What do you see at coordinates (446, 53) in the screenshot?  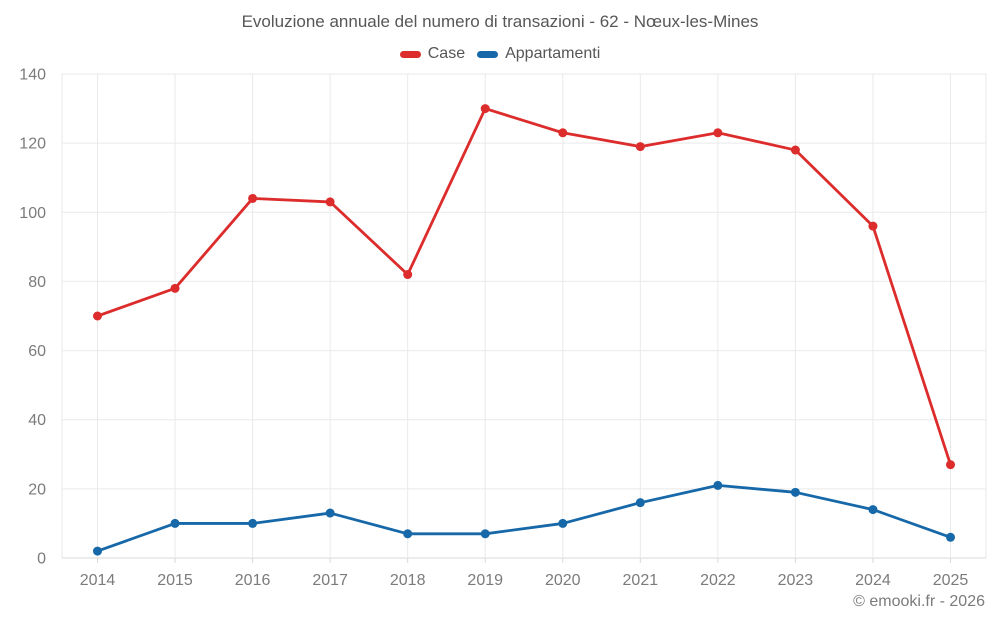 I see `legend-label-case: Case` at bounding box center [446, 53].